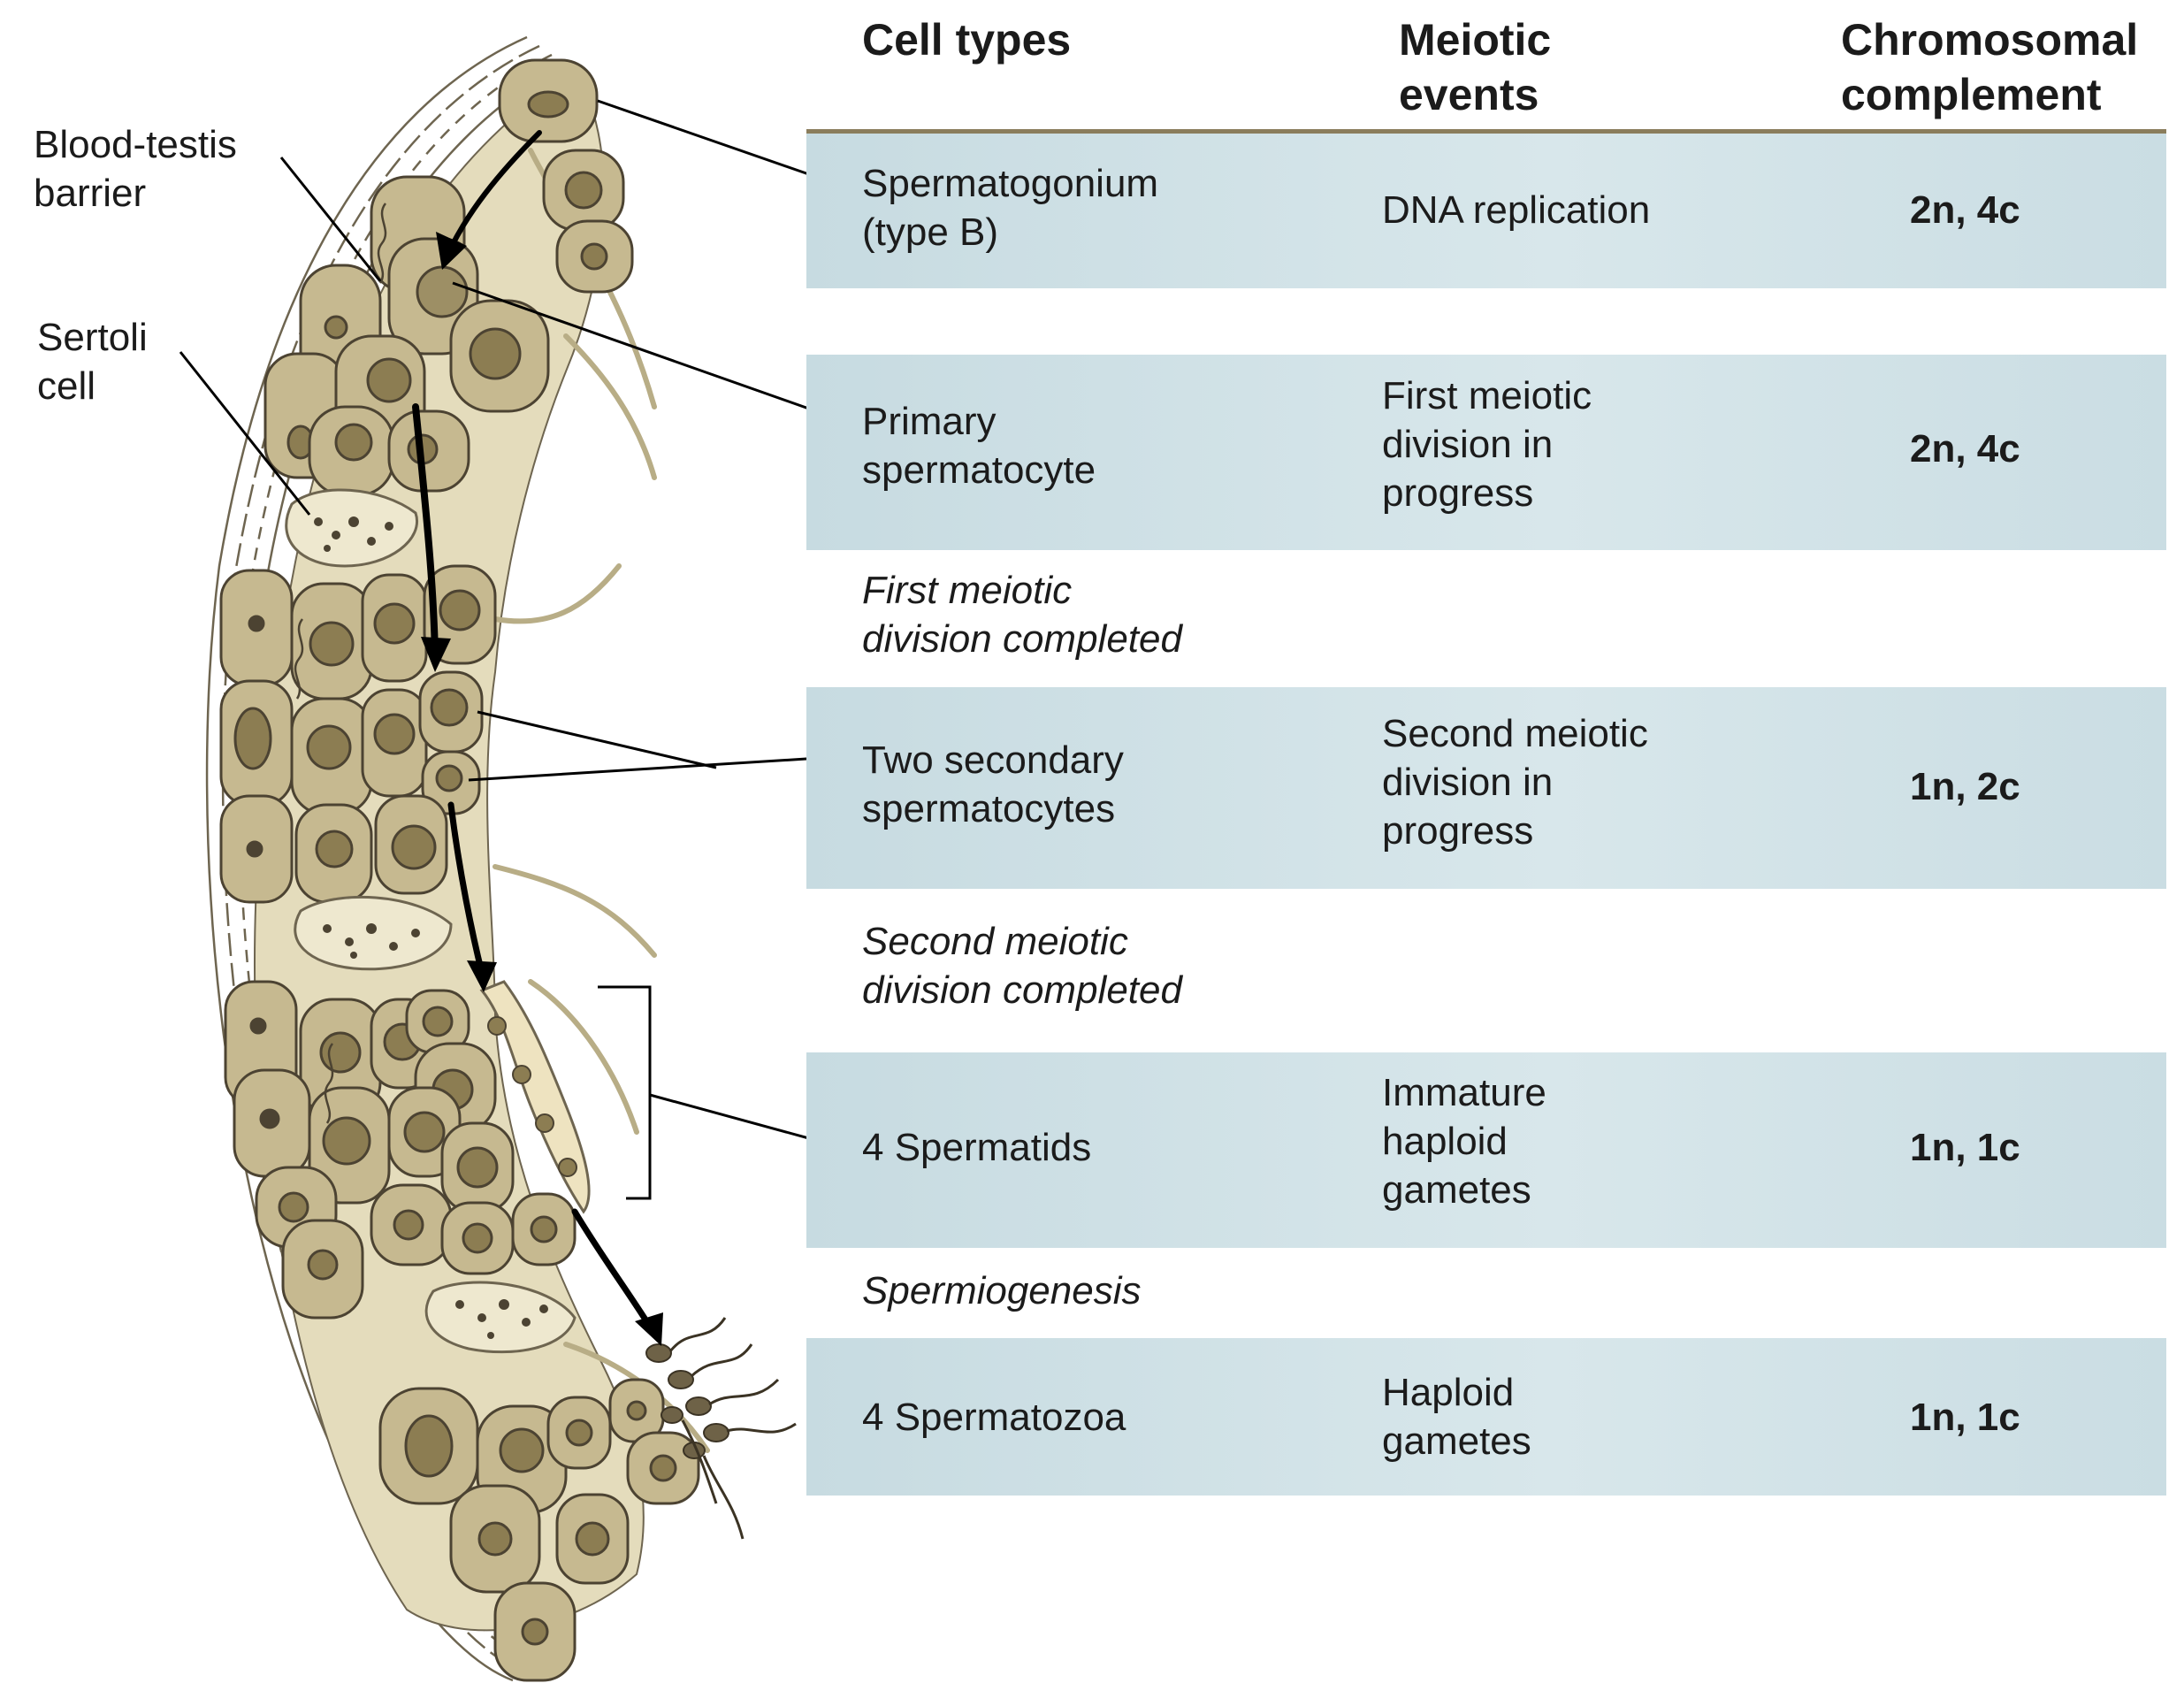 This screenshot has height=1706, width=2184. What do you see at coordinates (1516, 210) in the screenshot?
I see `event-dna-replication: DNA replication` at bounding box center [1516, 210].